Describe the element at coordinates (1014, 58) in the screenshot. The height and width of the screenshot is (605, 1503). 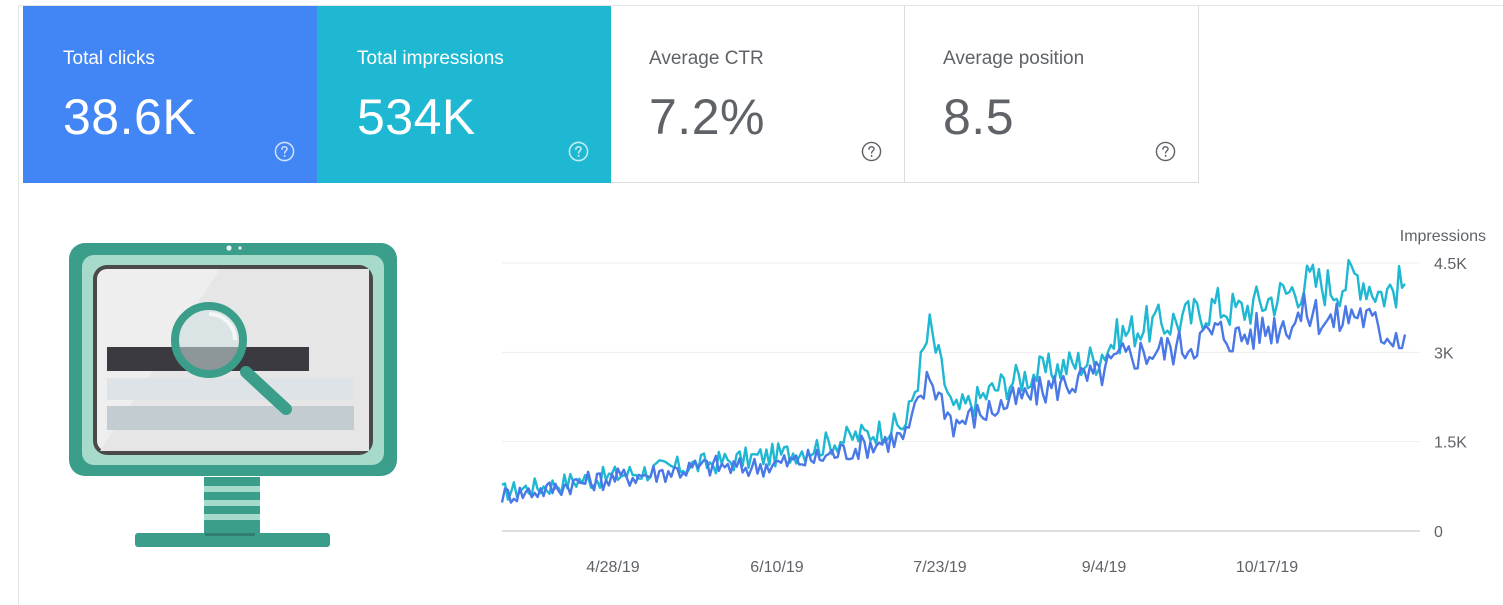
I see `metric-label: Average position` at that location.